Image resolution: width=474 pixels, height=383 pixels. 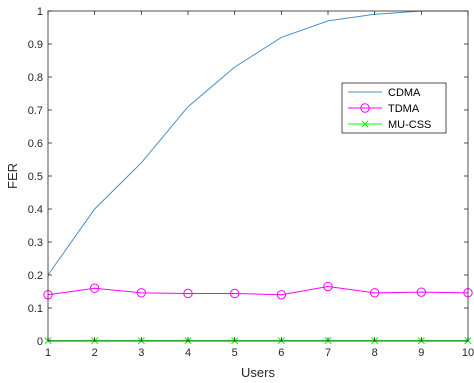 What do you see at coordinates (375, 353) in the screenshot?
I see `x-tick-label: 8` at bounding box center [375, 353].